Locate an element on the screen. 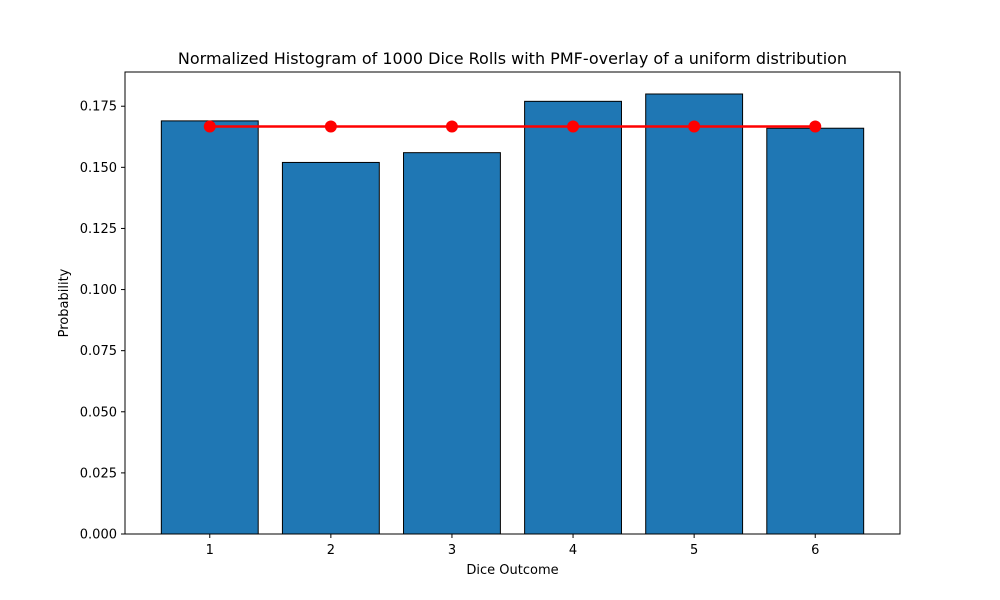 The height and width of the screenshot is (600, 1000). x-tick-label: 3 is located at coordinates (452, 550).